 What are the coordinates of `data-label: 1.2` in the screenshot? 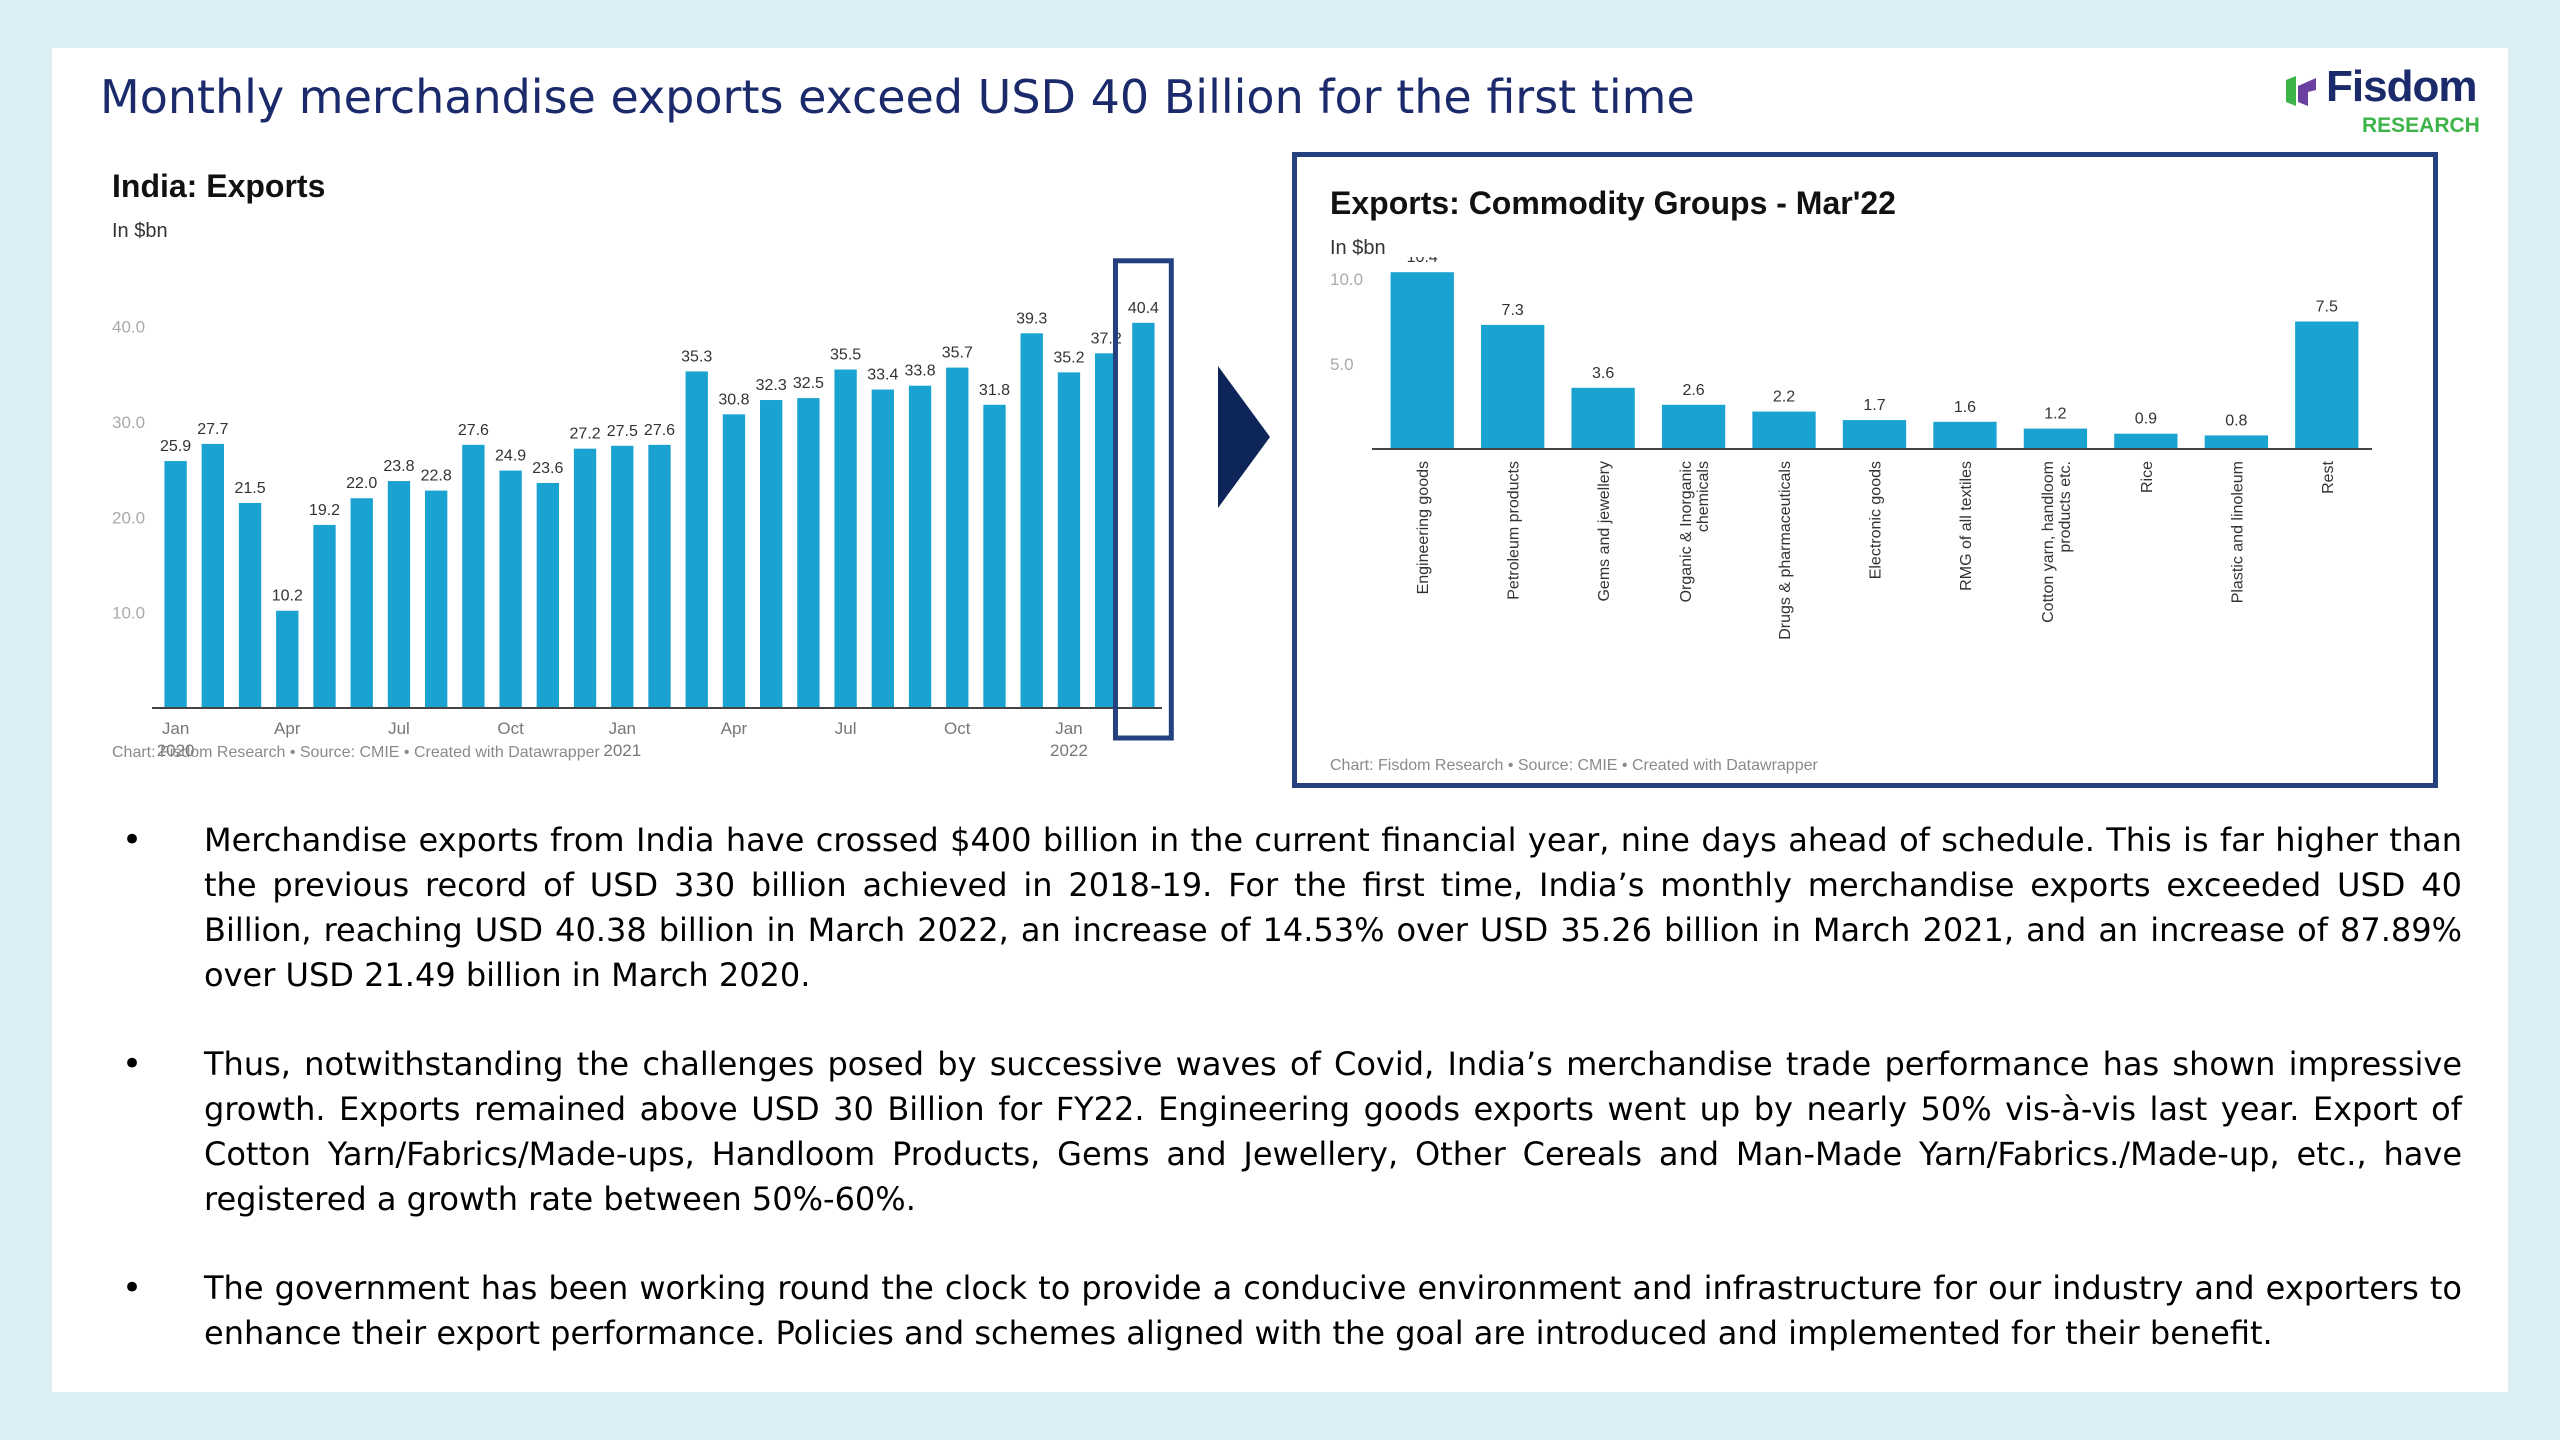 It's located at (2055, 414).